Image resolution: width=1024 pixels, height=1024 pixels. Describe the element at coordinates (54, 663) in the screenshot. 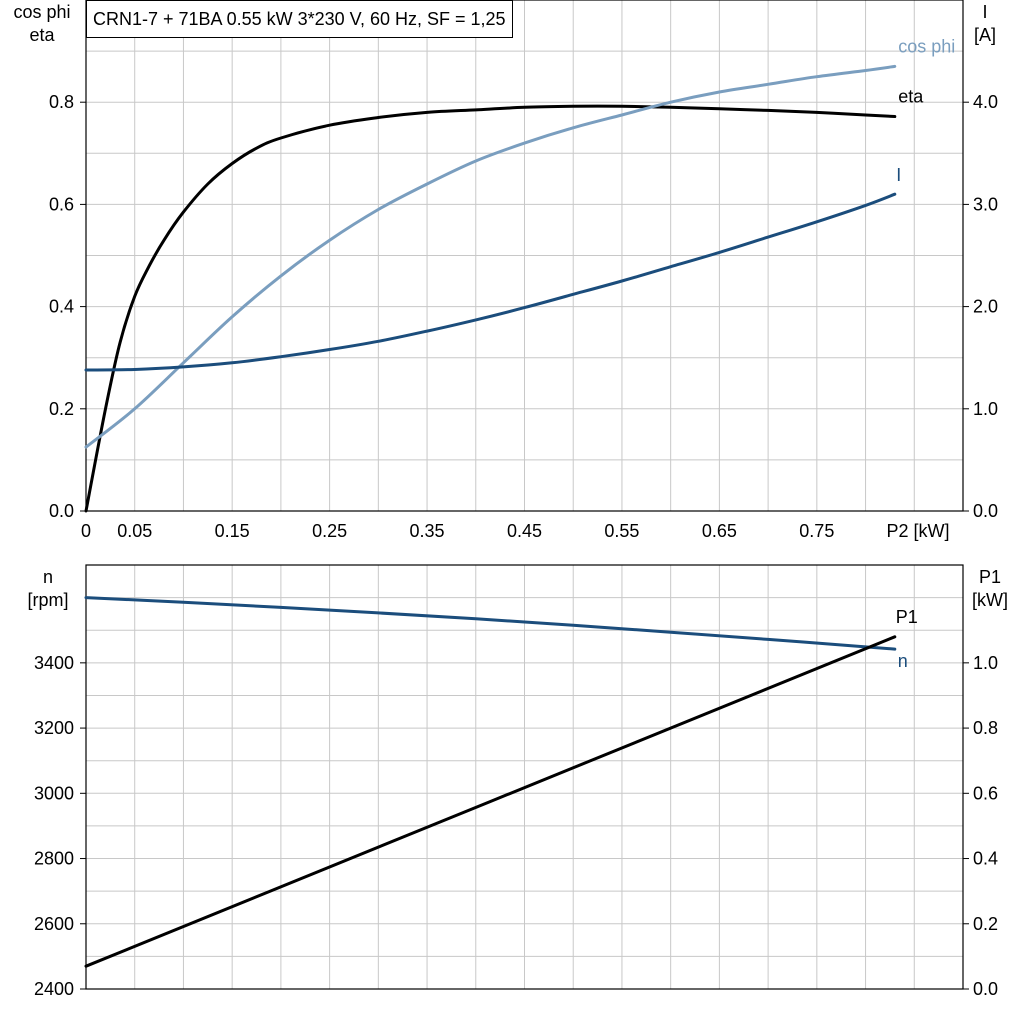

I see `left-tick-label: 3400` at that location.